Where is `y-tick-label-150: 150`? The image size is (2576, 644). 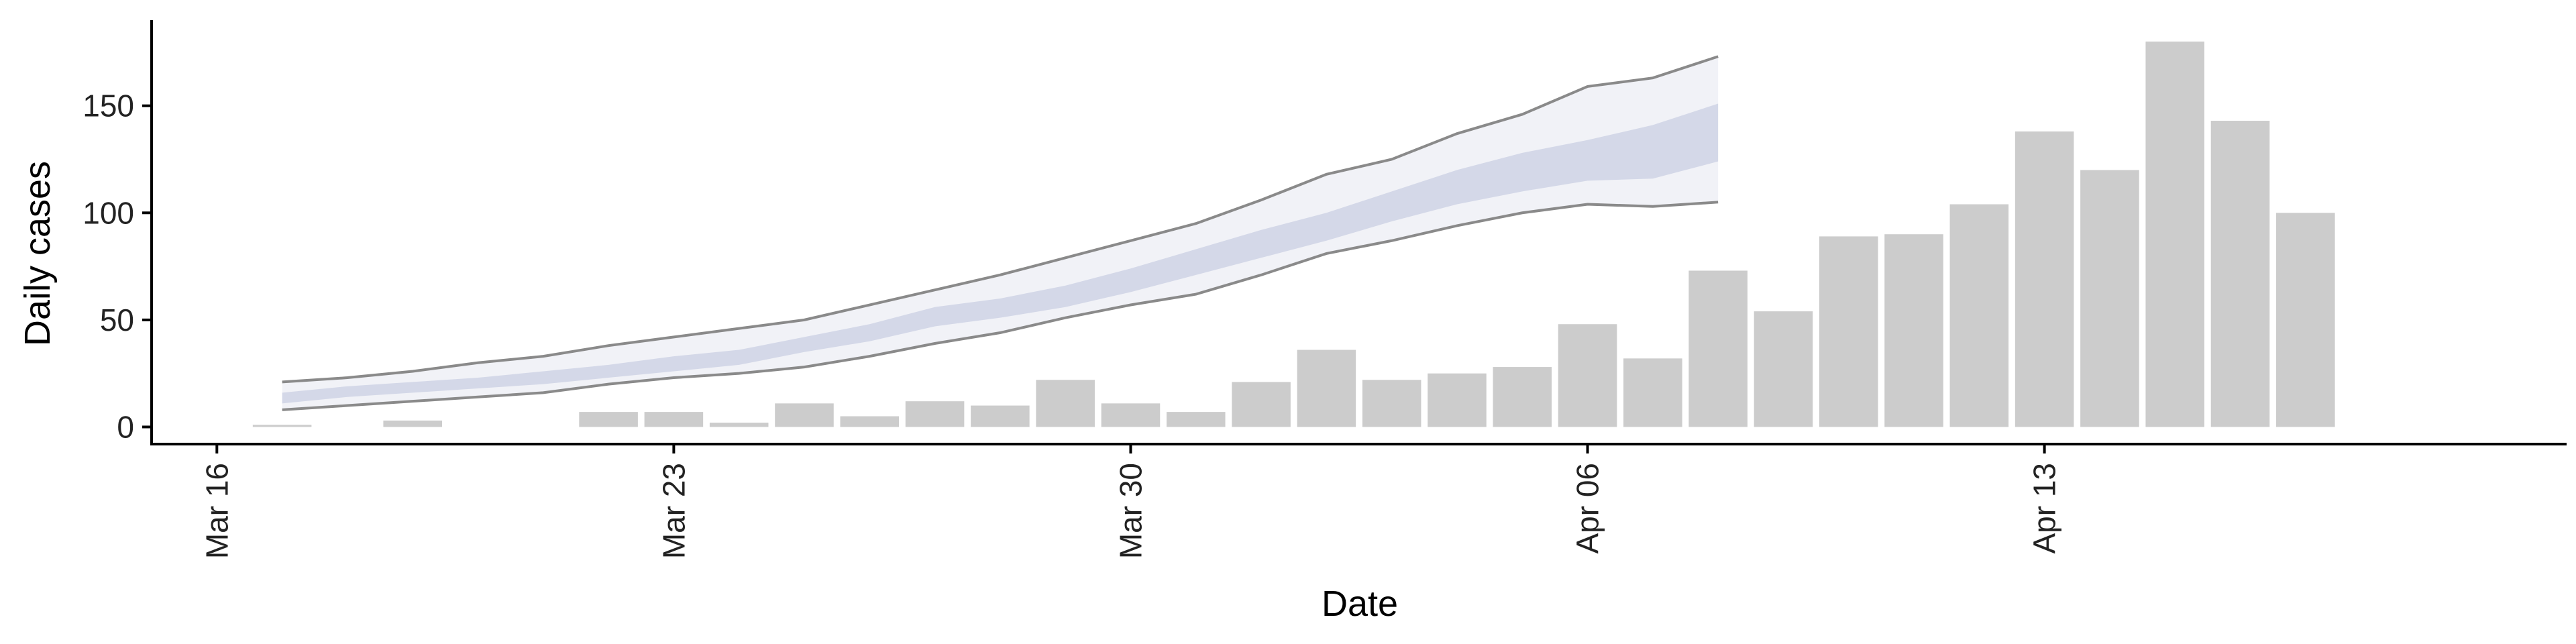 y-tick-label-150: 150 is located at coordinates (108, 106).